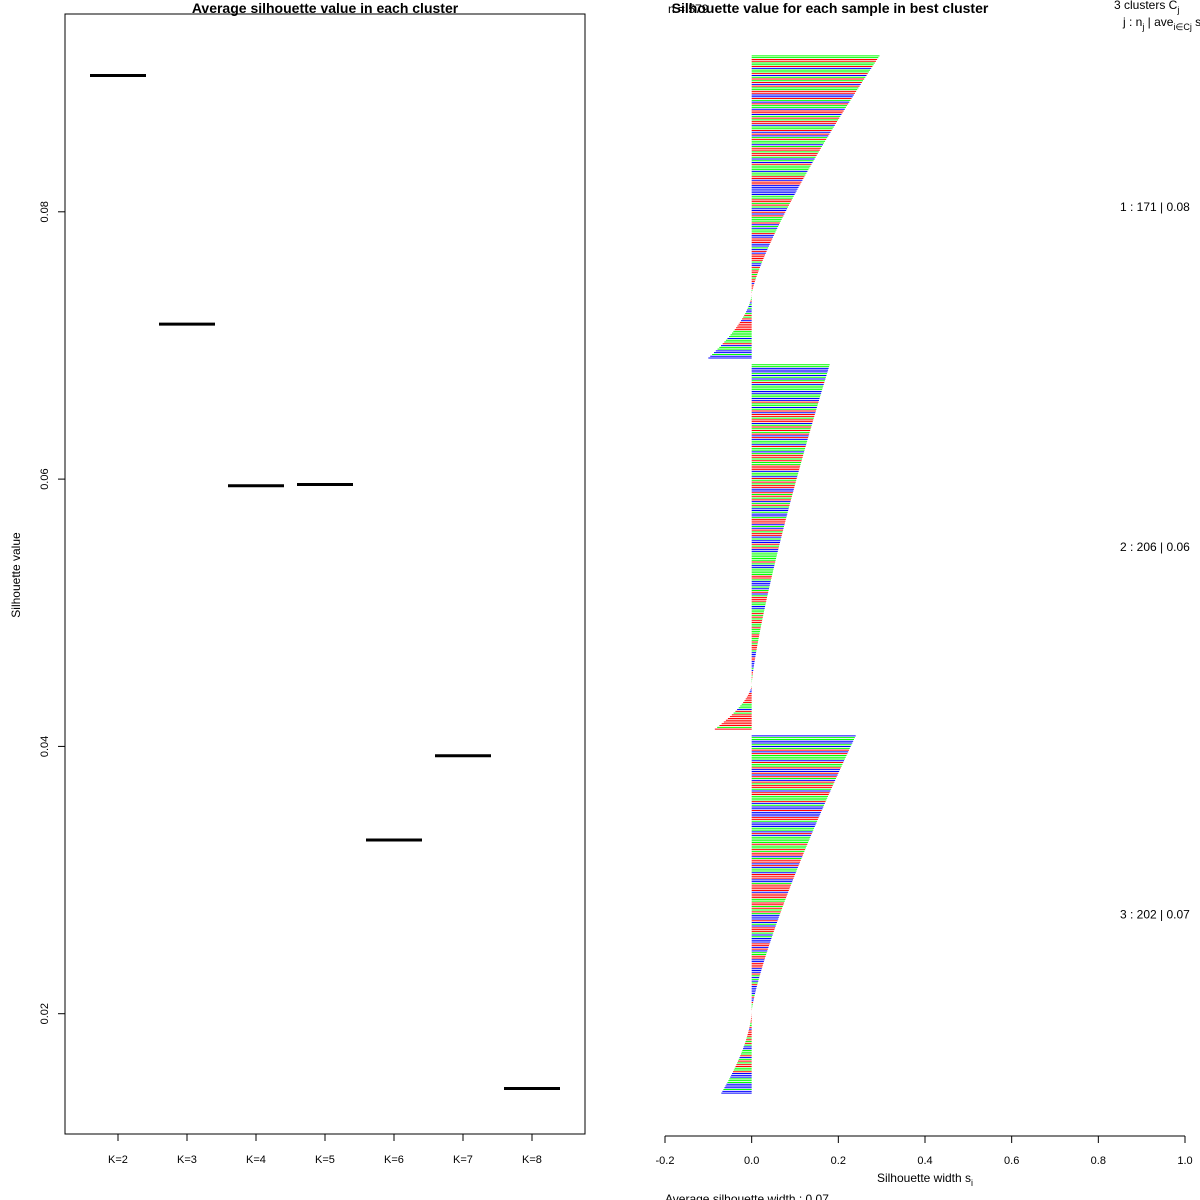 The height and width of the screenshot is (1200, 1200). Describe the element at coordinates (972, 1183) in the screenshot. I see `right-x-axis-label-sub: i` at that location.